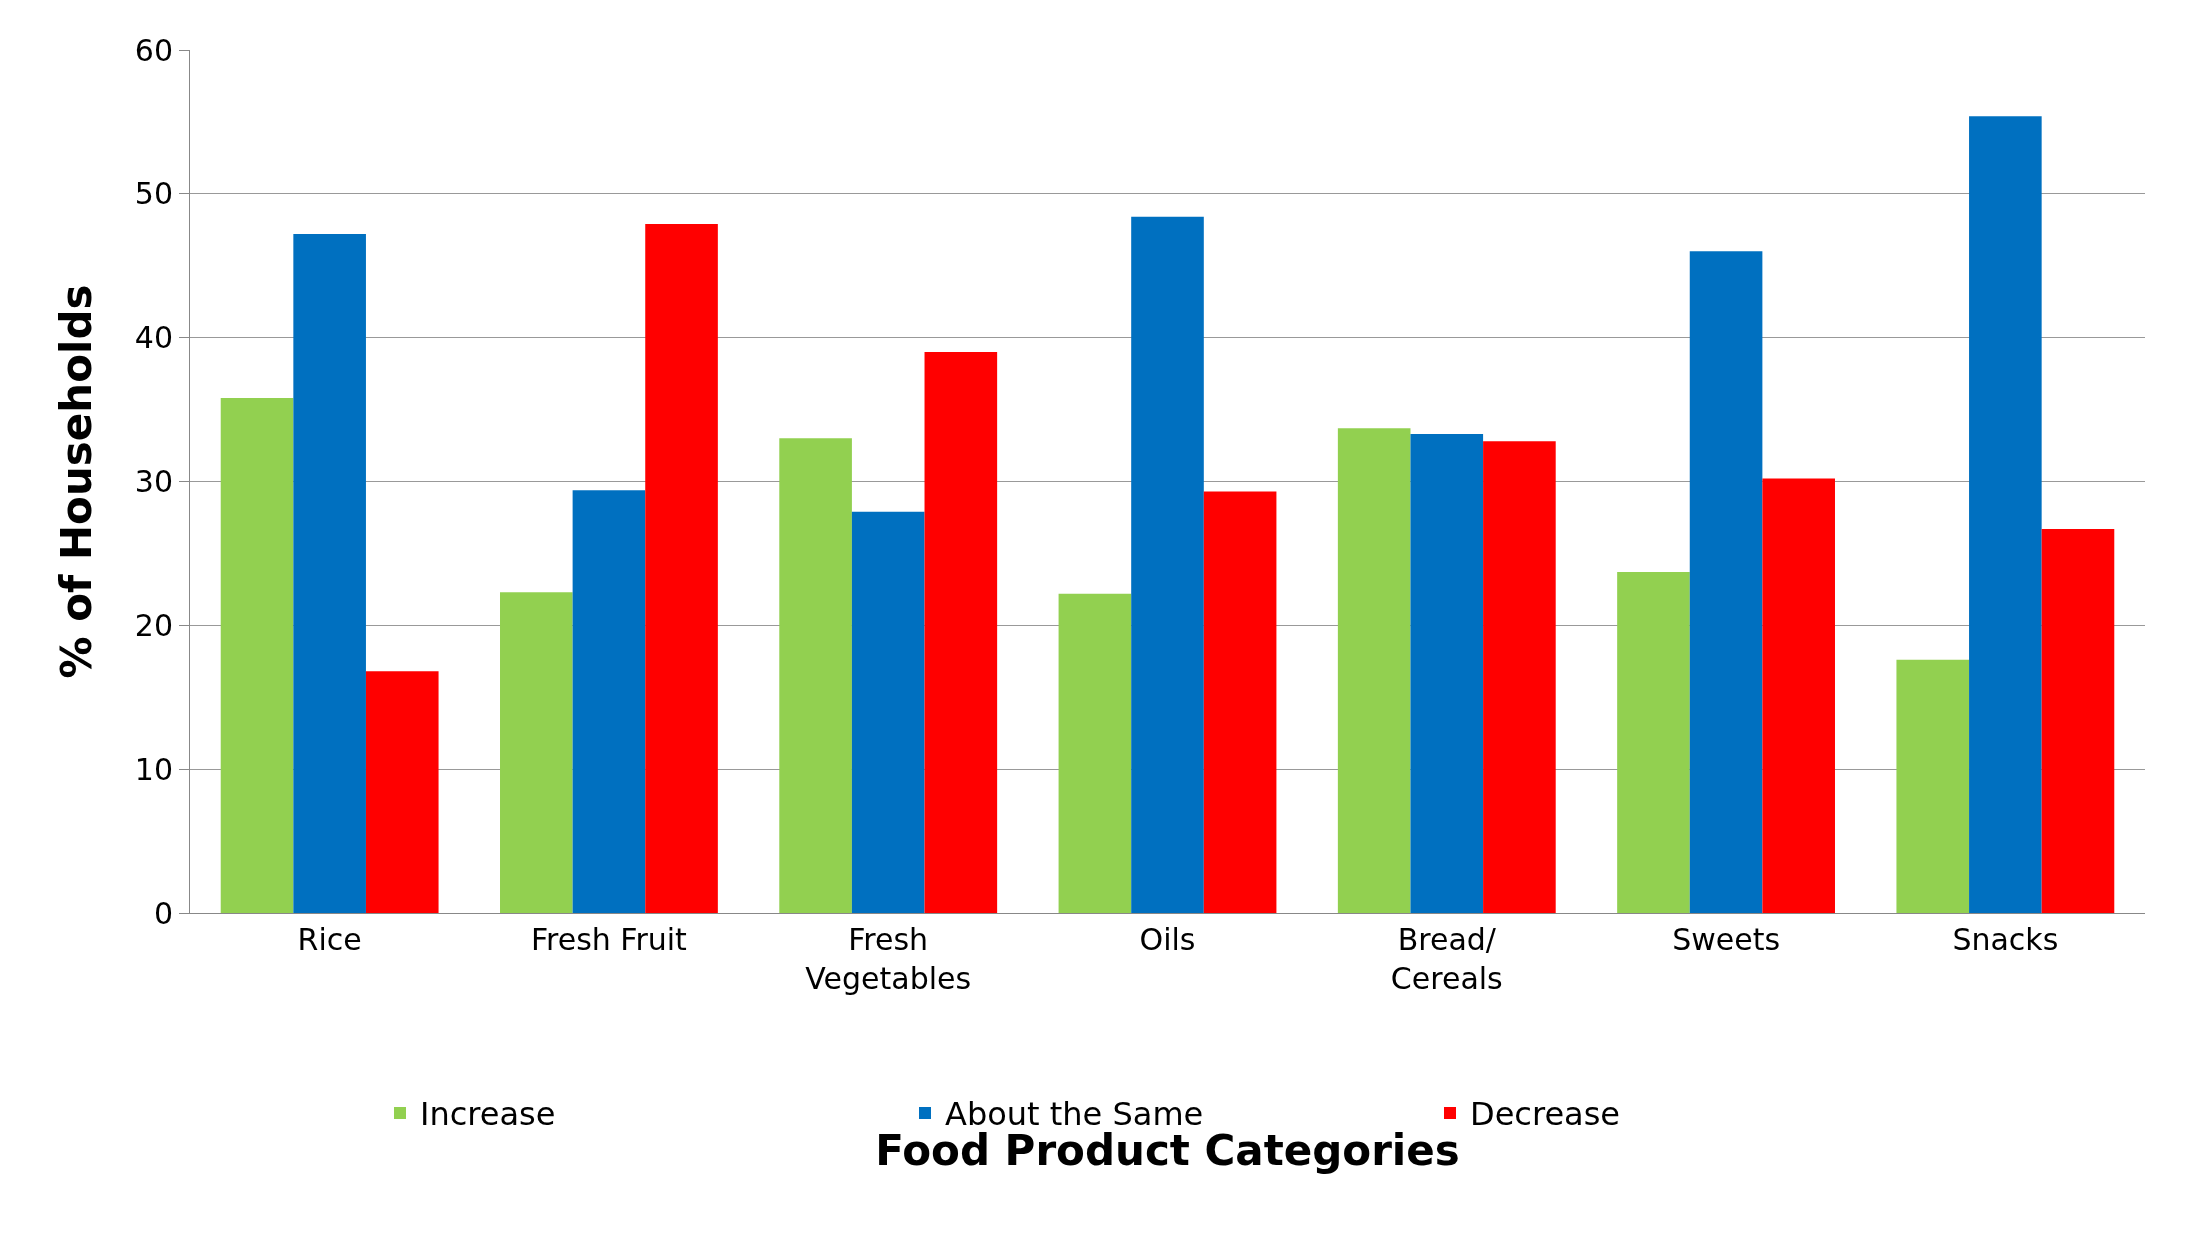 The height and width of the screenshot is (1243, 2205). What do you see at coordinates (153, 481) in the screenshot?
I see `y-tick-label: 30` at bounding box center [153, 481].